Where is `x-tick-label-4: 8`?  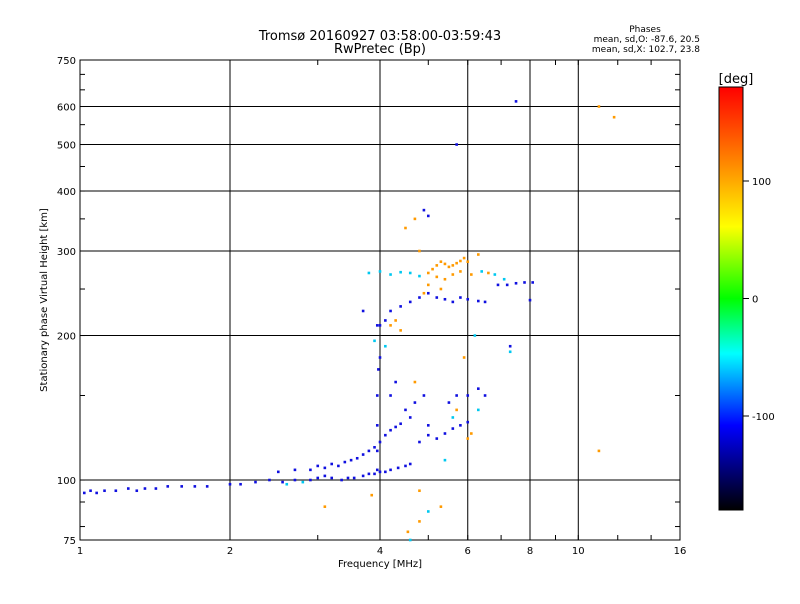 x-tick-label-4: 8 is located at coordinates (530, 551).